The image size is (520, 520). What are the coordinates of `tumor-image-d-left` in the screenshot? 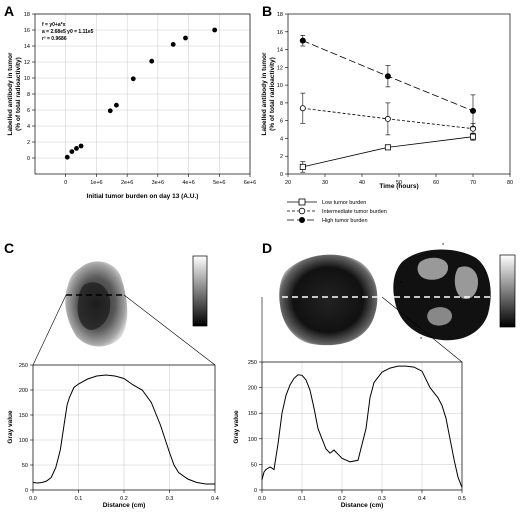 It's located at (328, 300).